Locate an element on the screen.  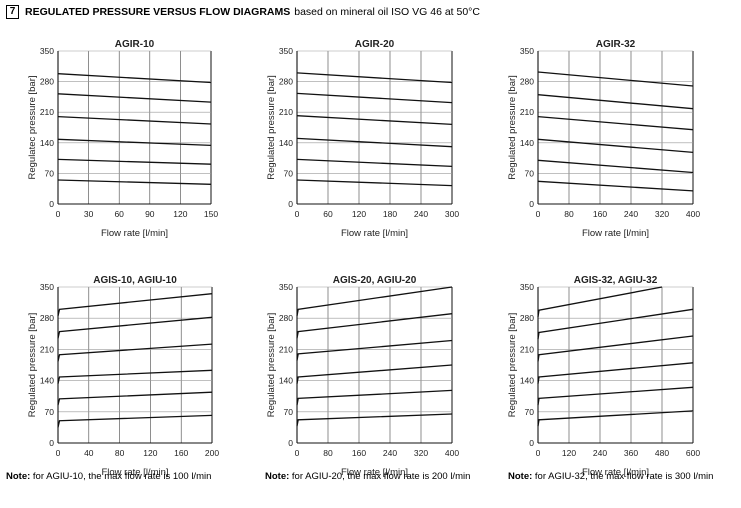
chart-title: AGIR-32 is located at coordinates (616, 44).